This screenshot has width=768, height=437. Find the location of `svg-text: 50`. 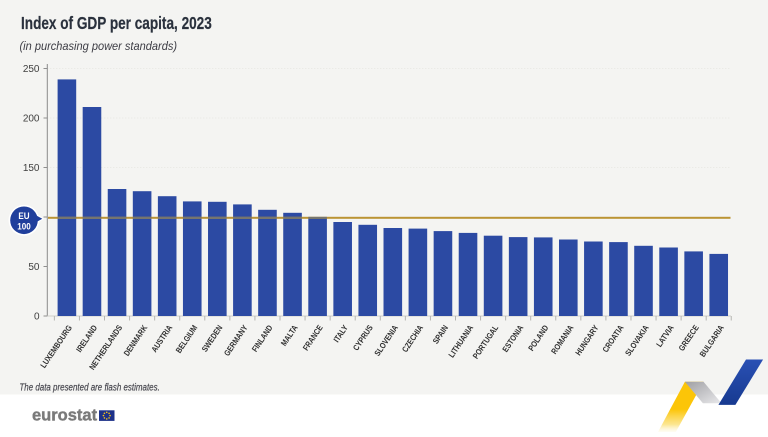

svg-text: 50 is located at coordinates (34, 267).